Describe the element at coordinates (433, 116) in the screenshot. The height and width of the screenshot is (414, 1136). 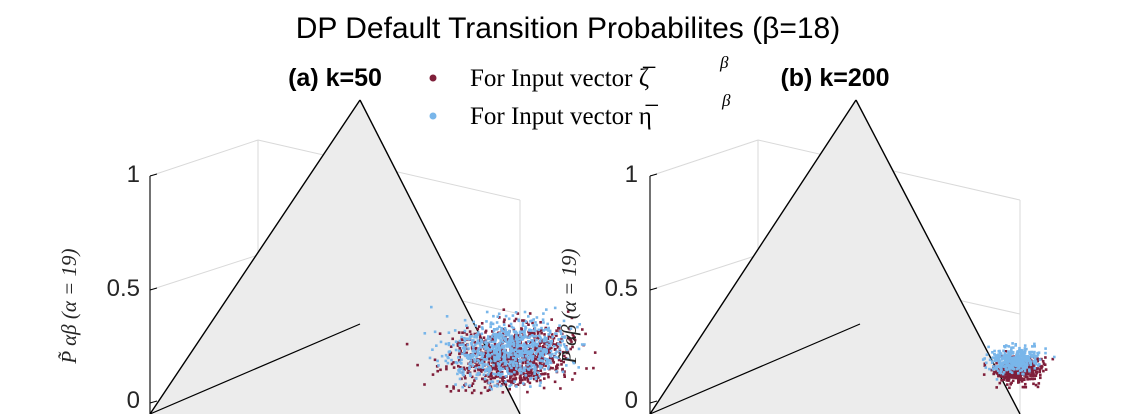
I see `legend-marker-eta` at that location.